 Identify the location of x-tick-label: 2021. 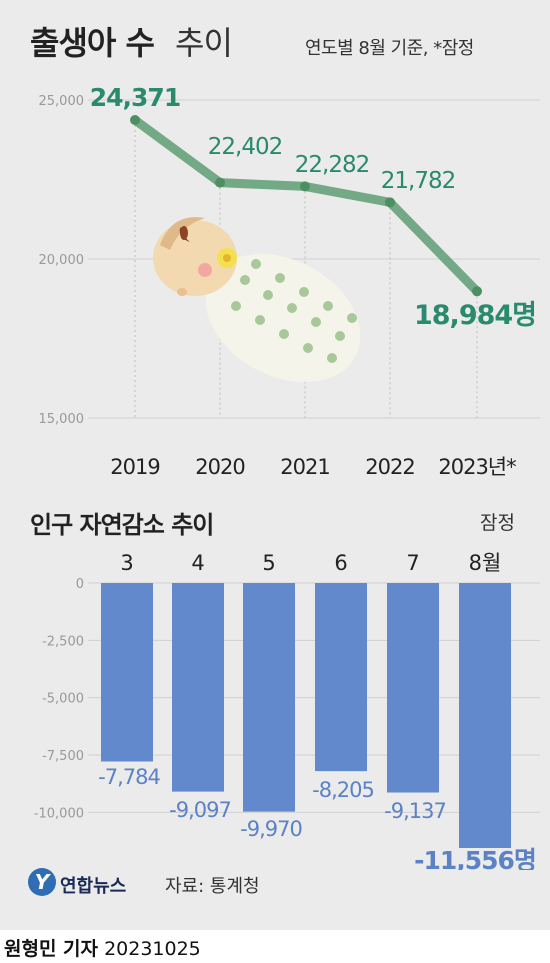
(304, 467).